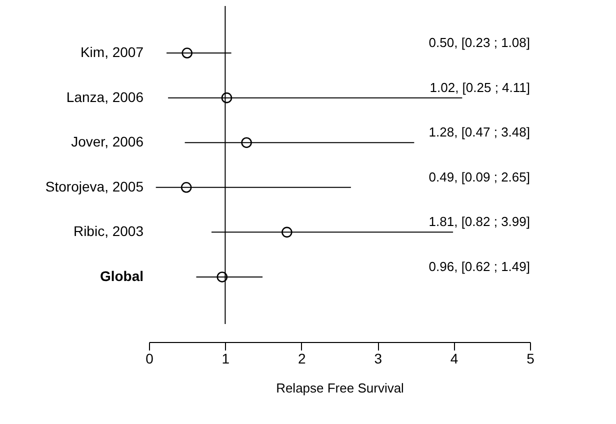  I want to click on y-tick-label: Ribic, 2003, so click(108, 231).